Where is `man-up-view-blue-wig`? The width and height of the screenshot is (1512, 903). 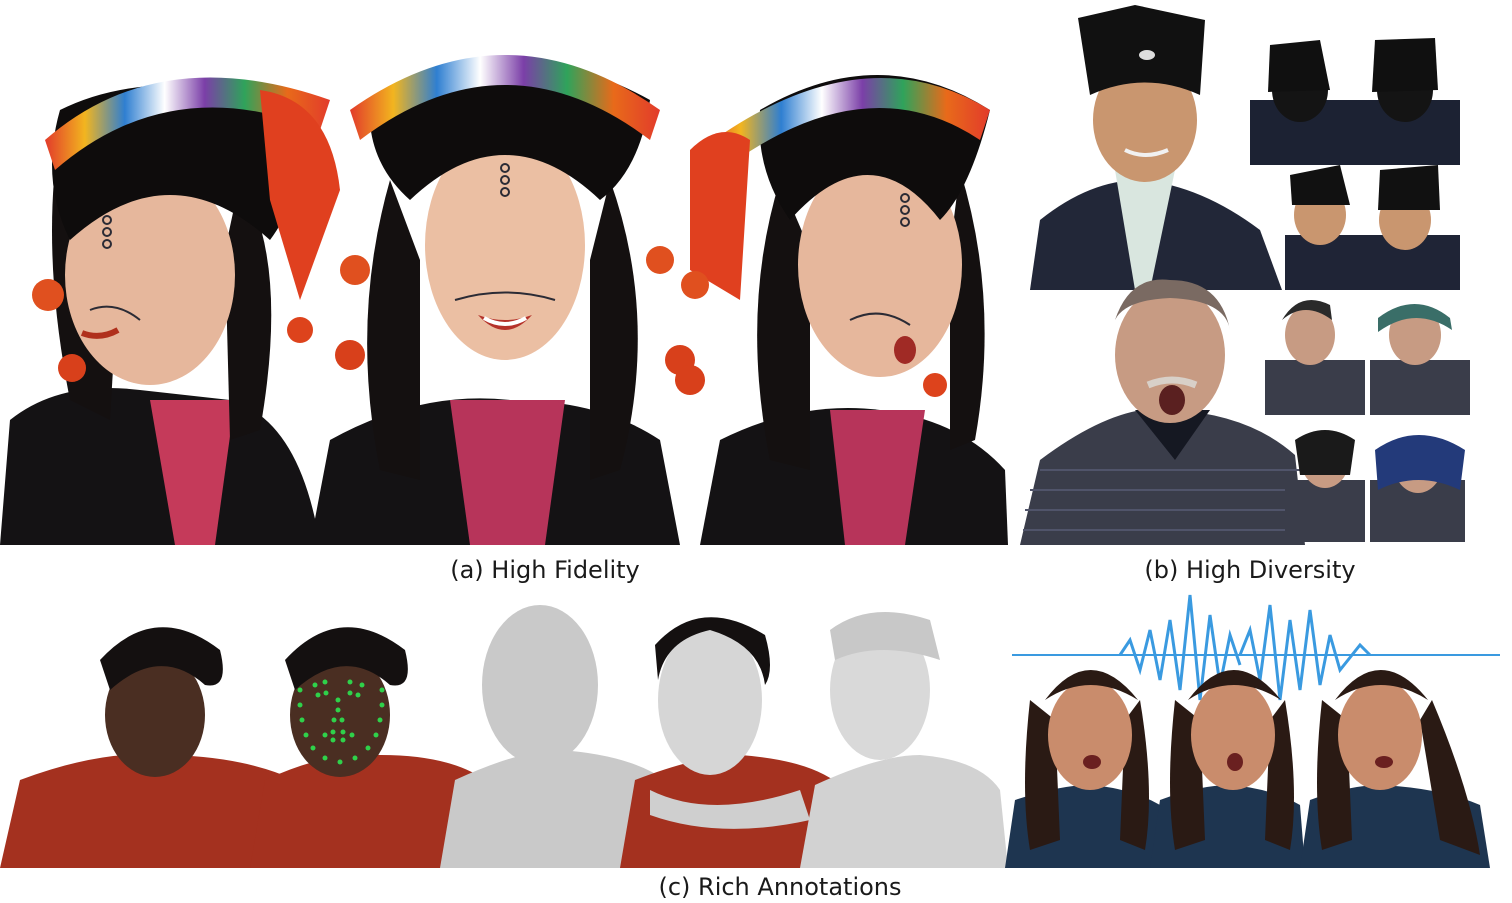 man-up-view-blue-wig is located at coordinates (1417, 488).